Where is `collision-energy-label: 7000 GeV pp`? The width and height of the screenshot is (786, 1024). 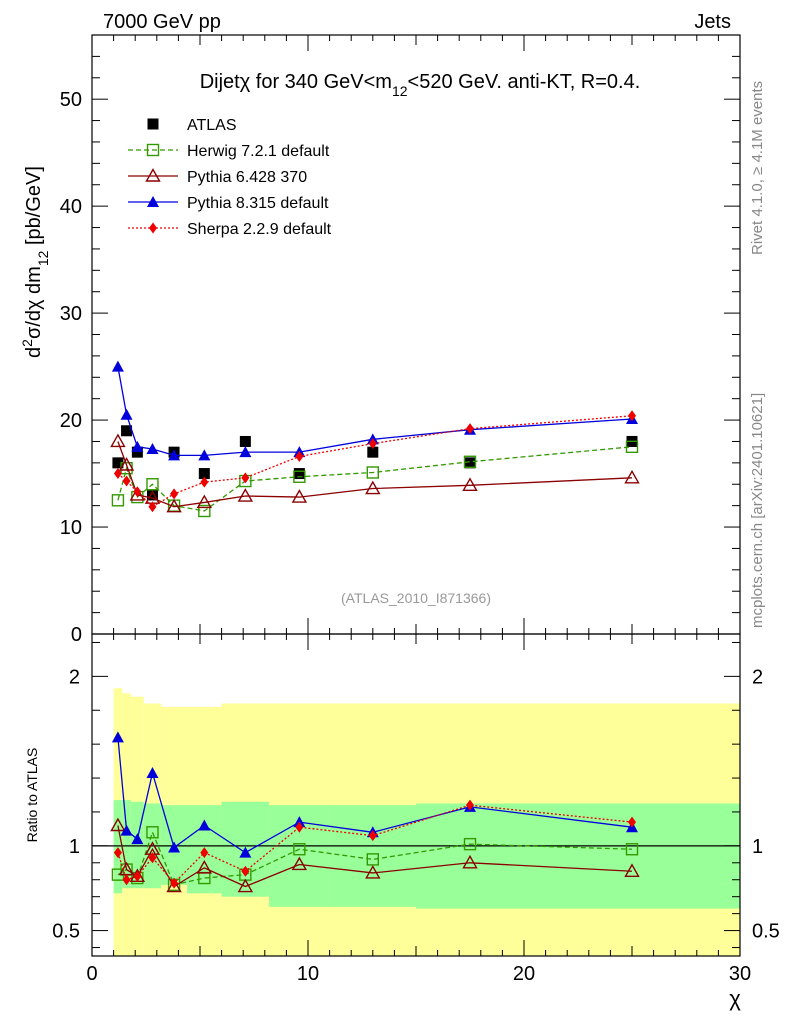 collision-energy-label: 7000 GeV pp is located at coordinates (162, 22).